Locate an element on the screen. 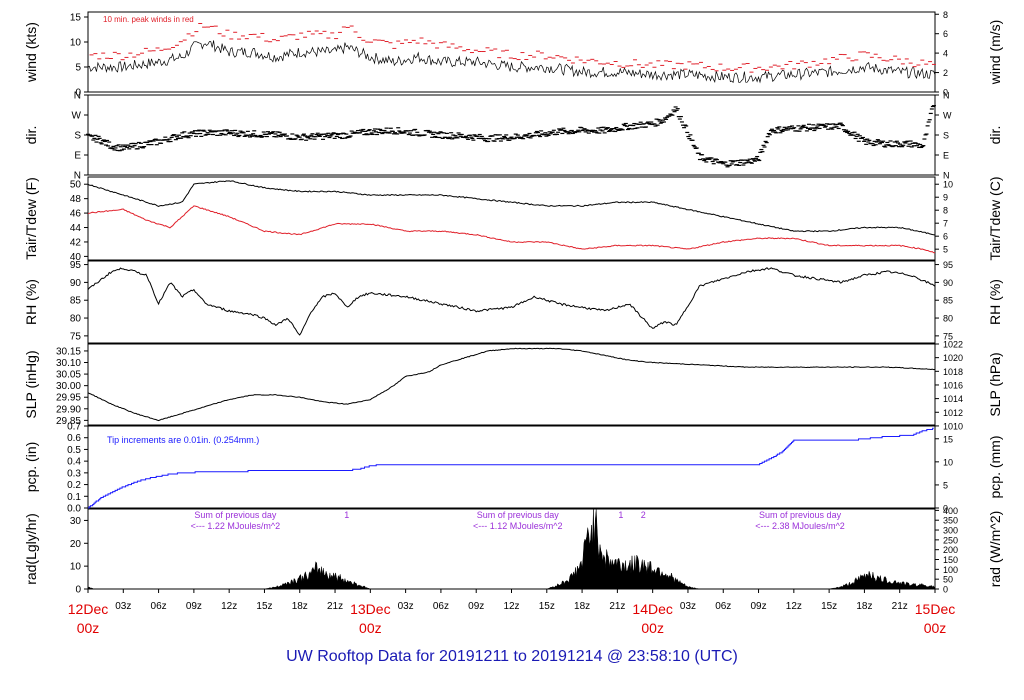 The height and width of the screenshot is (700, 1024). ytick-label-wind: 15 is located at coordinates (76, 18).